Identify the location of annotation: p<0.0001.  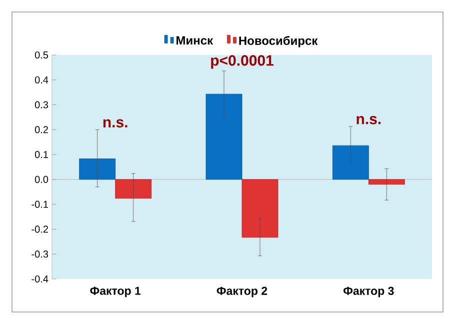
(242, 62).